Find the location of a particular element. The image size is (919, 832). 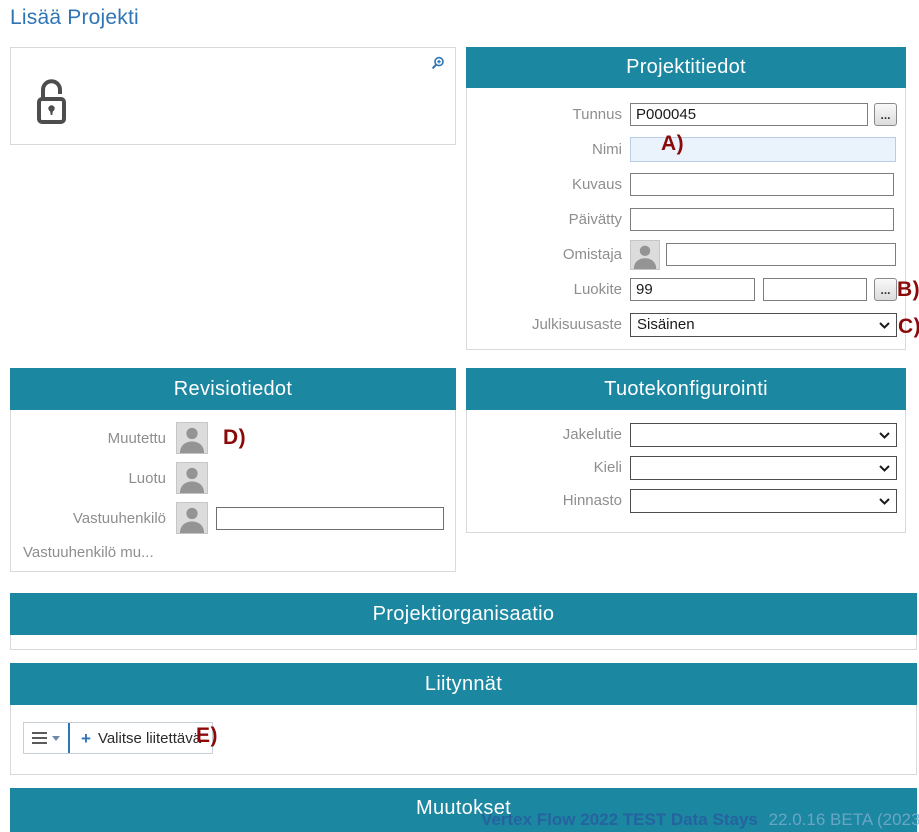

vastuuhenkilo-label: Vastuuhenkilö is located at coordinates (119, 518).